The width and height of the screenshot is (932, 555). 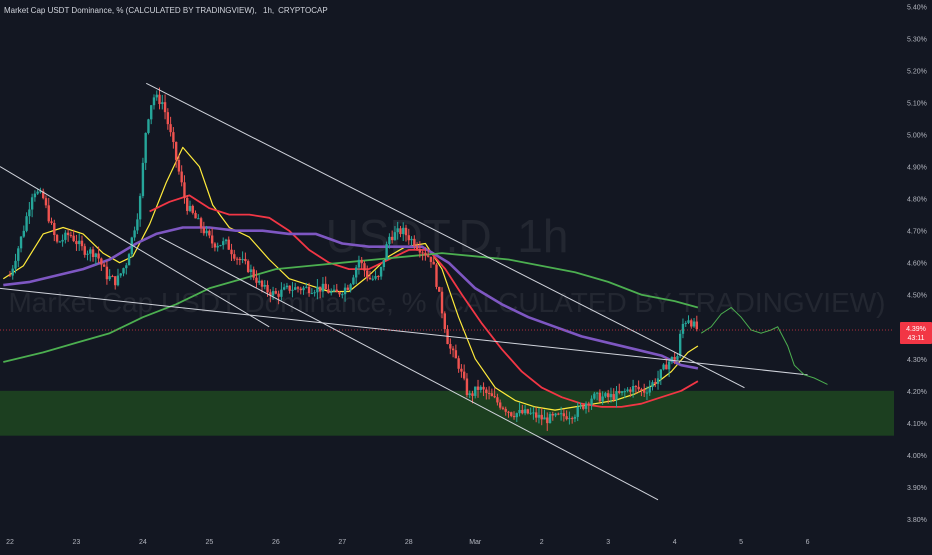 What do you see at coordinates (408, 542) in the screenshot?
I see `time-axis: 22 23 24 25 26 27 28 Mar 2 3 4 5 6` at bounding box center [408, 542].